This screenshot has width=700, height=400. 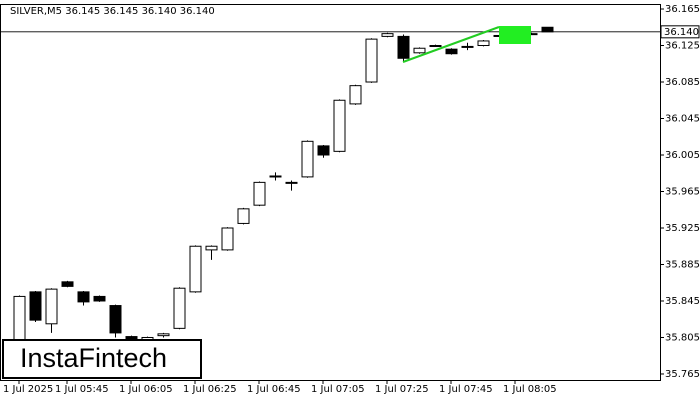 What do you see at coordinates (451, 44) in the screenshot?
I see `pattern-line` at bounding box center [451, 44].